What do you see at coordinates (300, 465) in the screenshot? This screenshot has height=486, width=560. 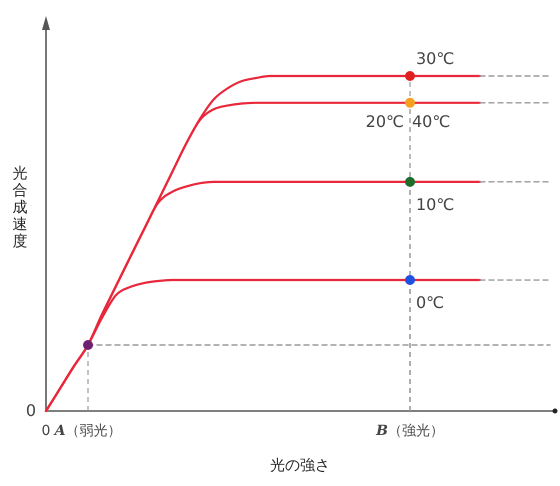 I see `x-axis-title: 光の強さ` at bounding box center [300, 465].